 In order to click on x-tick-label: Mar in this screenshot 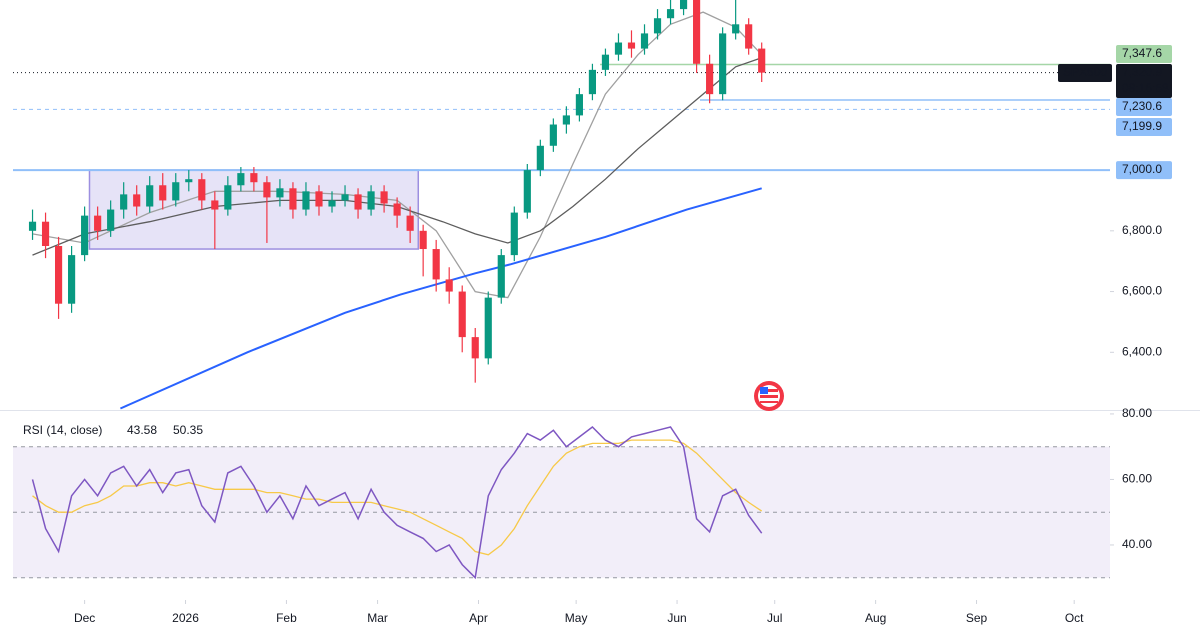, I will do `click(377, 618)`.